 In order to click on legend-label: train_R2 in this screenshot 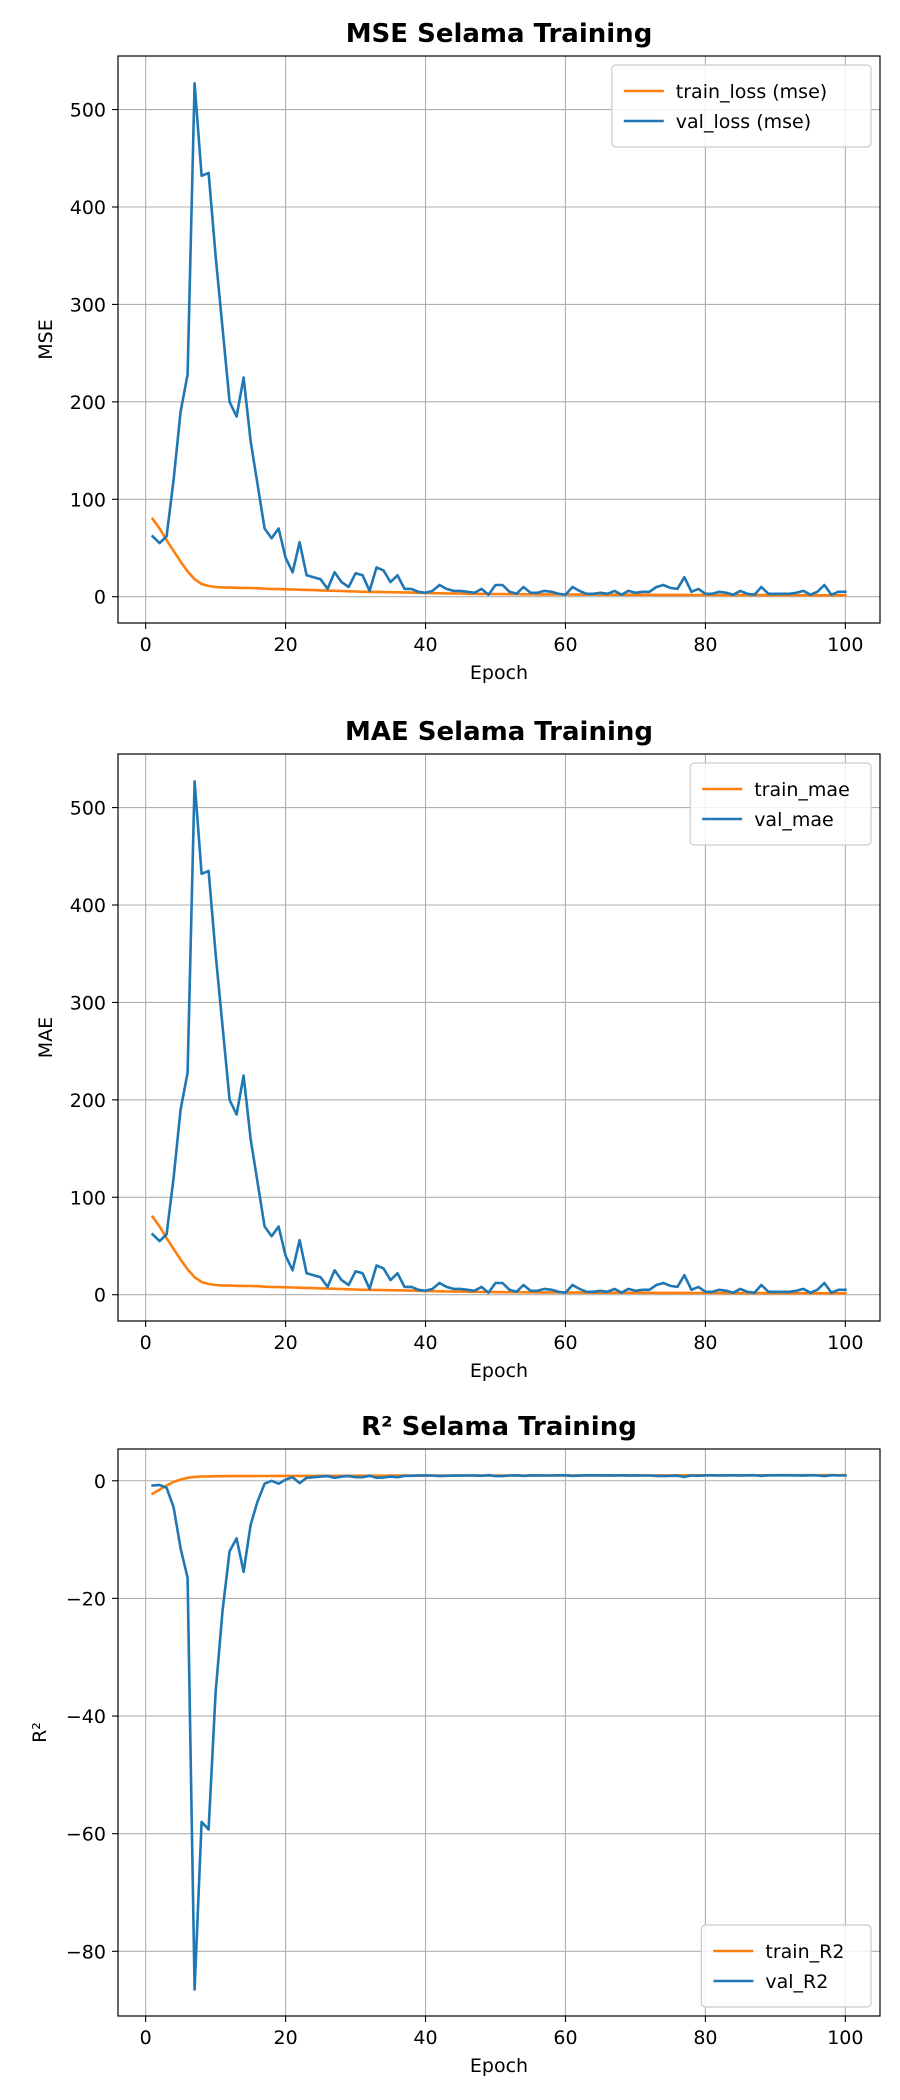, I will do `click(804, 1952)`.